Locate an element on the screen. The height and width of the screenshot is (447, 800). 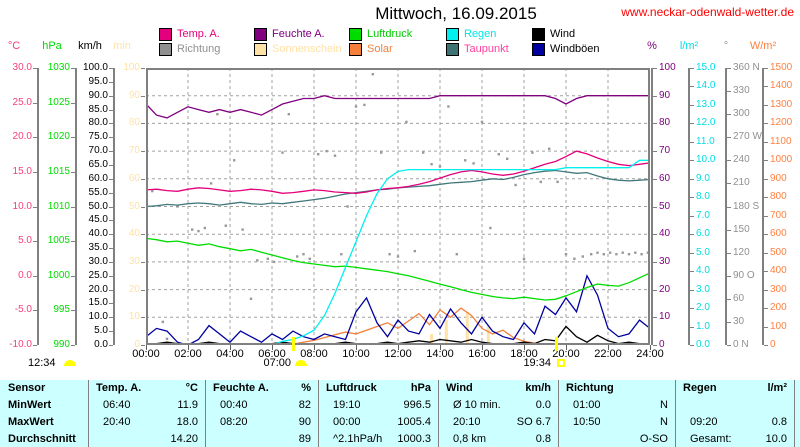
axis-tick-label: 40 is located at coordinates (665, 233).